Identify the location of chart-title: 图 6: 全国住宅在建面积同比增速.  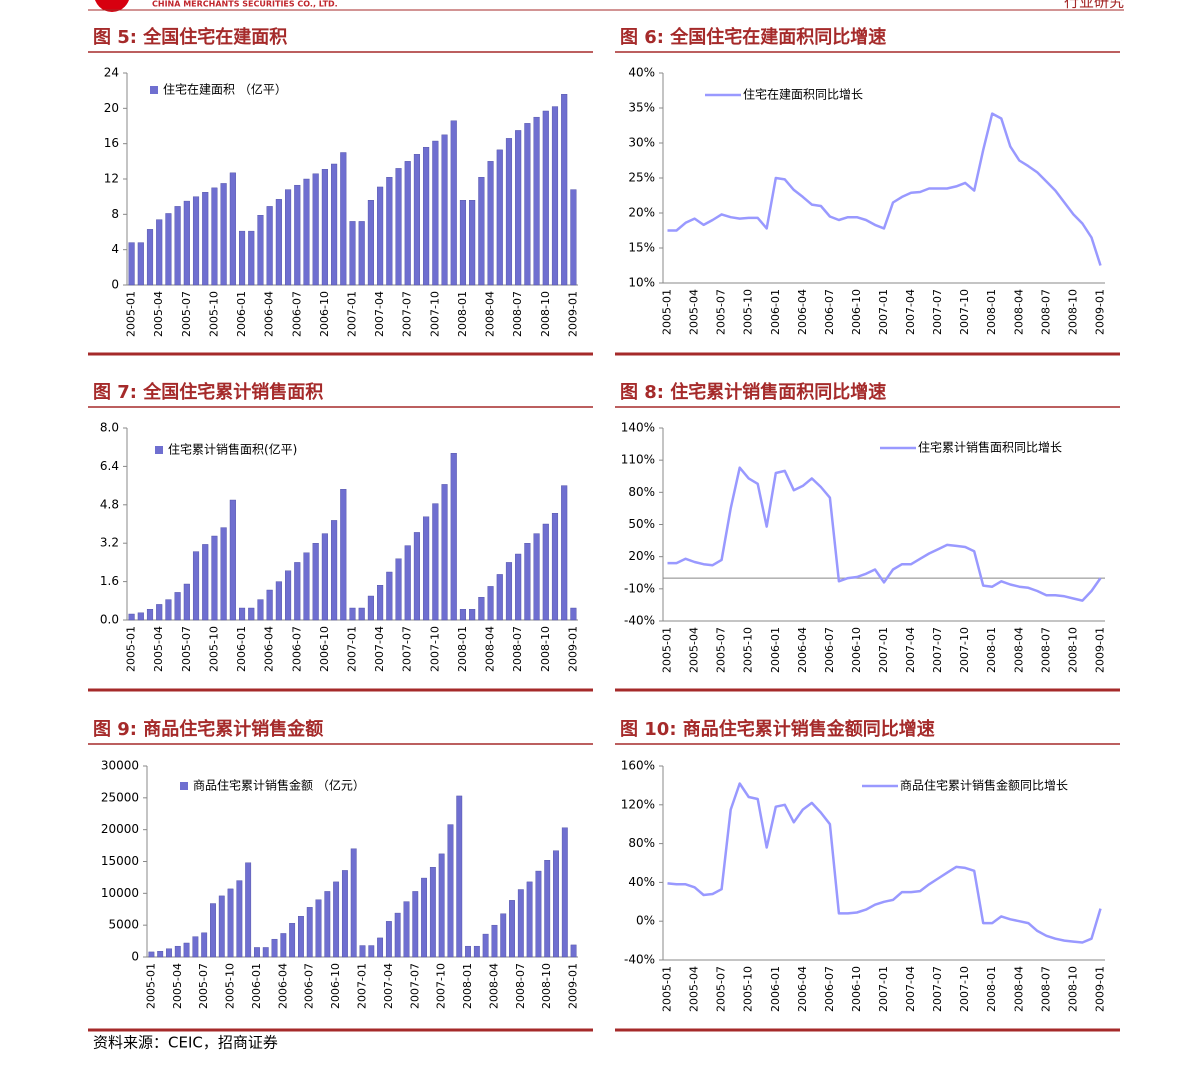
(753, 37).